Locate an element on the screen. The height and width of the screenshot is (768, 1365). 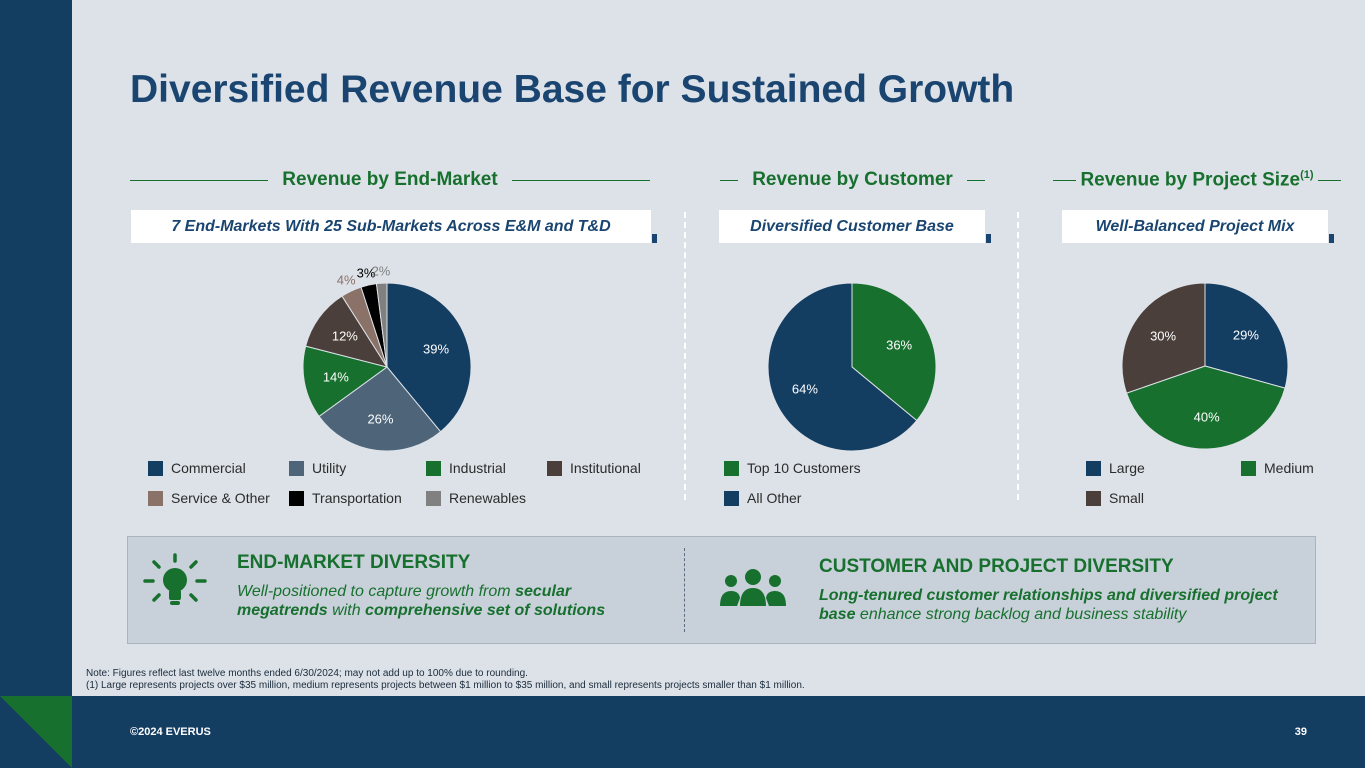
pie-slice-large is located at coordinates (1246, 335).